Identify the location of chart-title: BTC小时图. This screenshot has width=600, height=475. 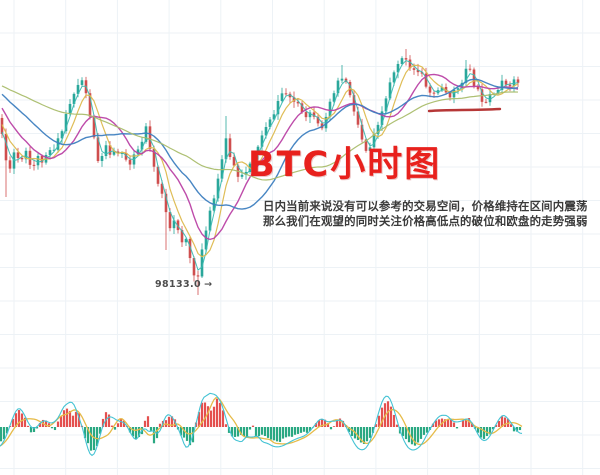
(345, 165).